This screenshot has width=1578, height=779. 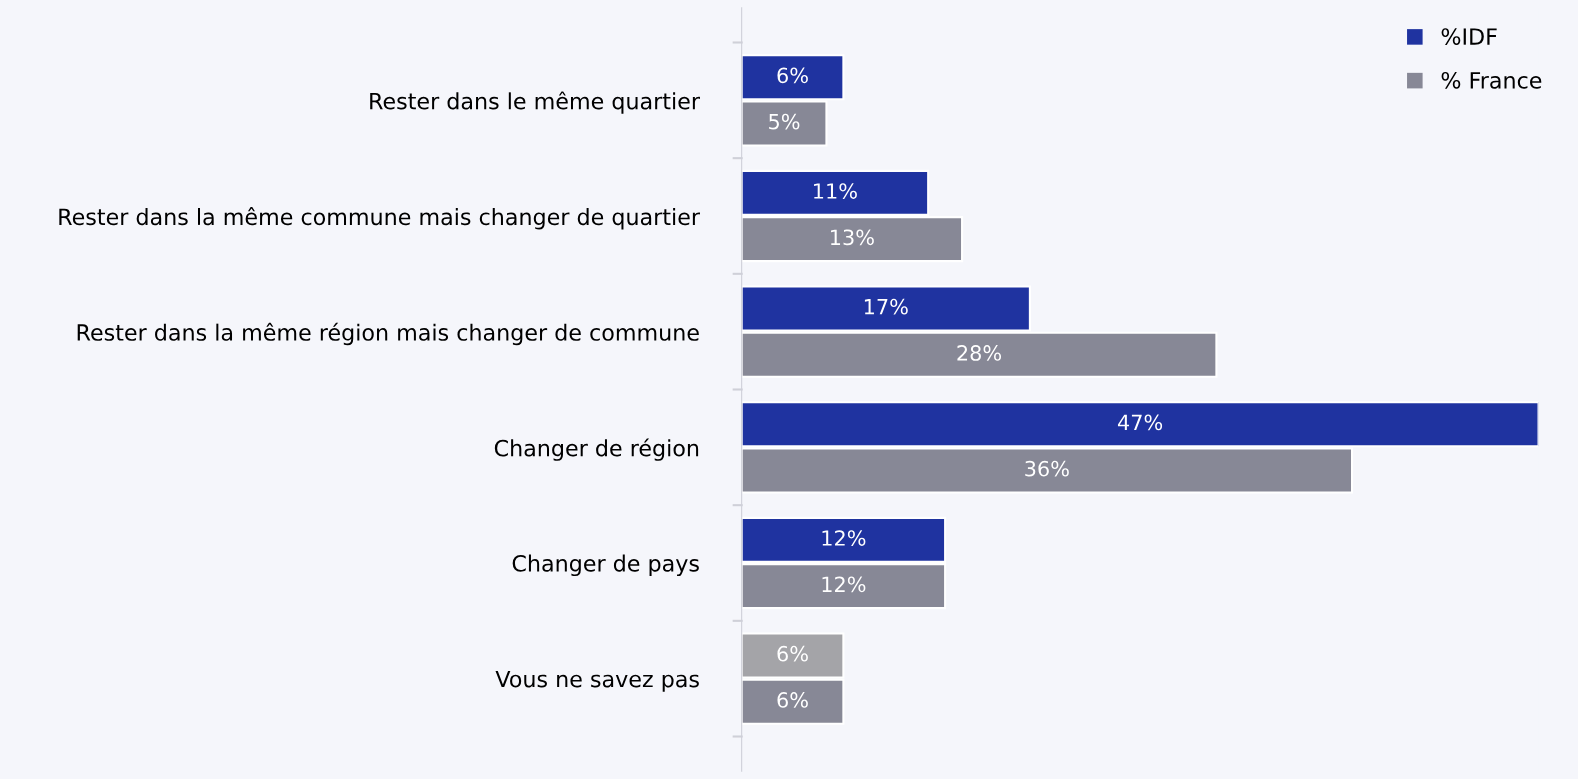 What do you see at coordinates (1140, 422) in the screenshot?
I see `data-label: 47%` at bounding box center [1140, 422].